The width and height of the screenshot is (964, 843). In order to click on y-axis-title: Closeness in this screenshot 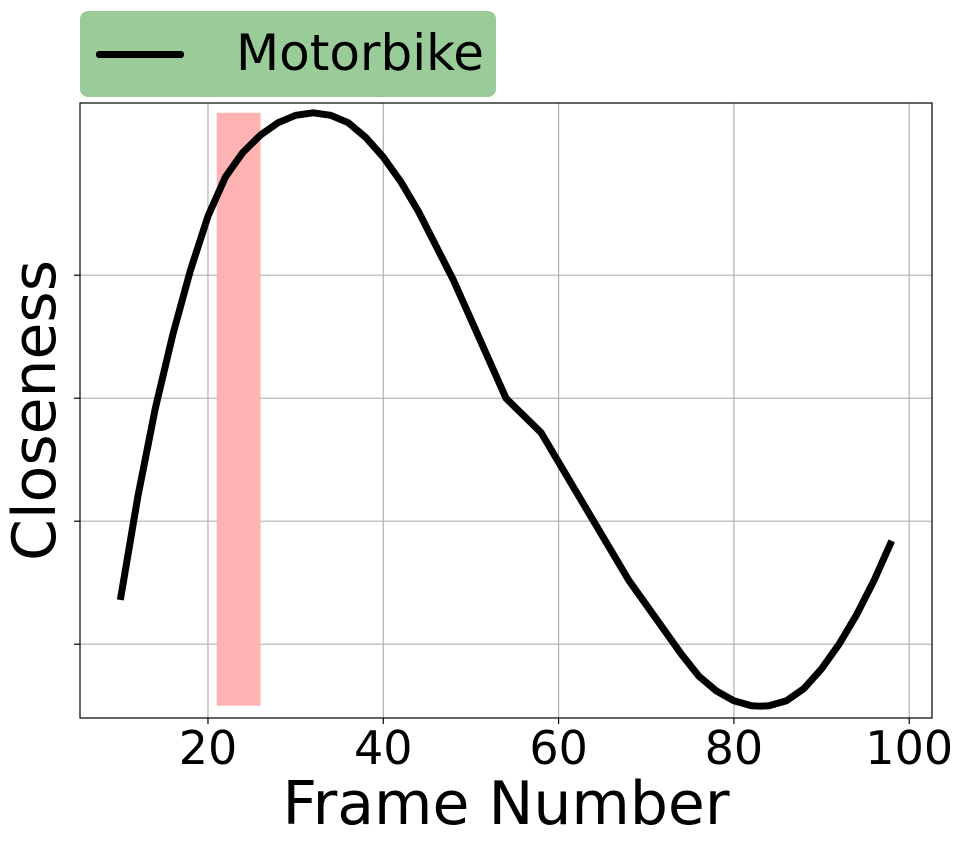, I will do `click(35, 410)`.